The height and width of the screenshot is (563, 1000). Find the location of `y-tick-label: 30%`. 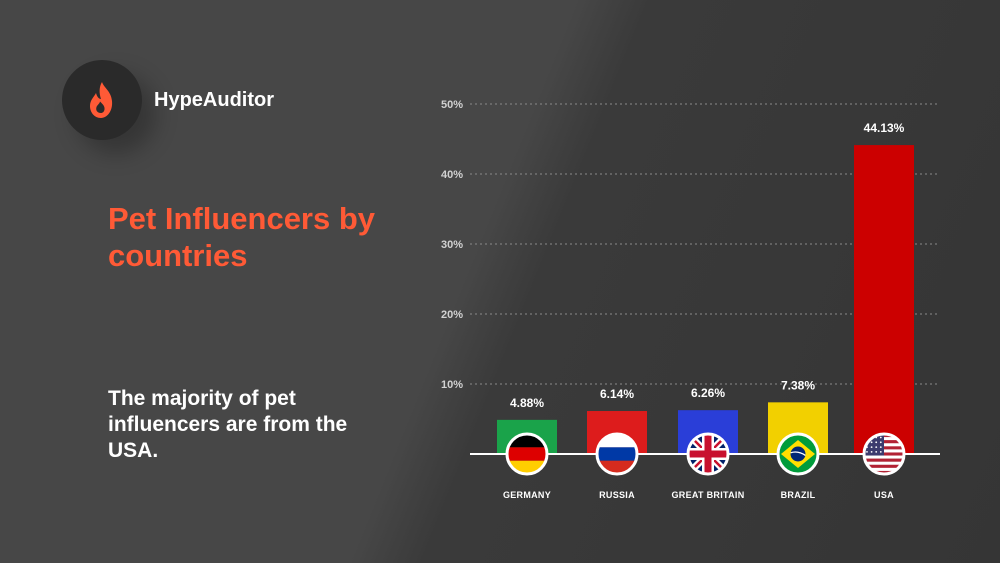

y-tick-label: 30% is located at coordinates (452, 245).